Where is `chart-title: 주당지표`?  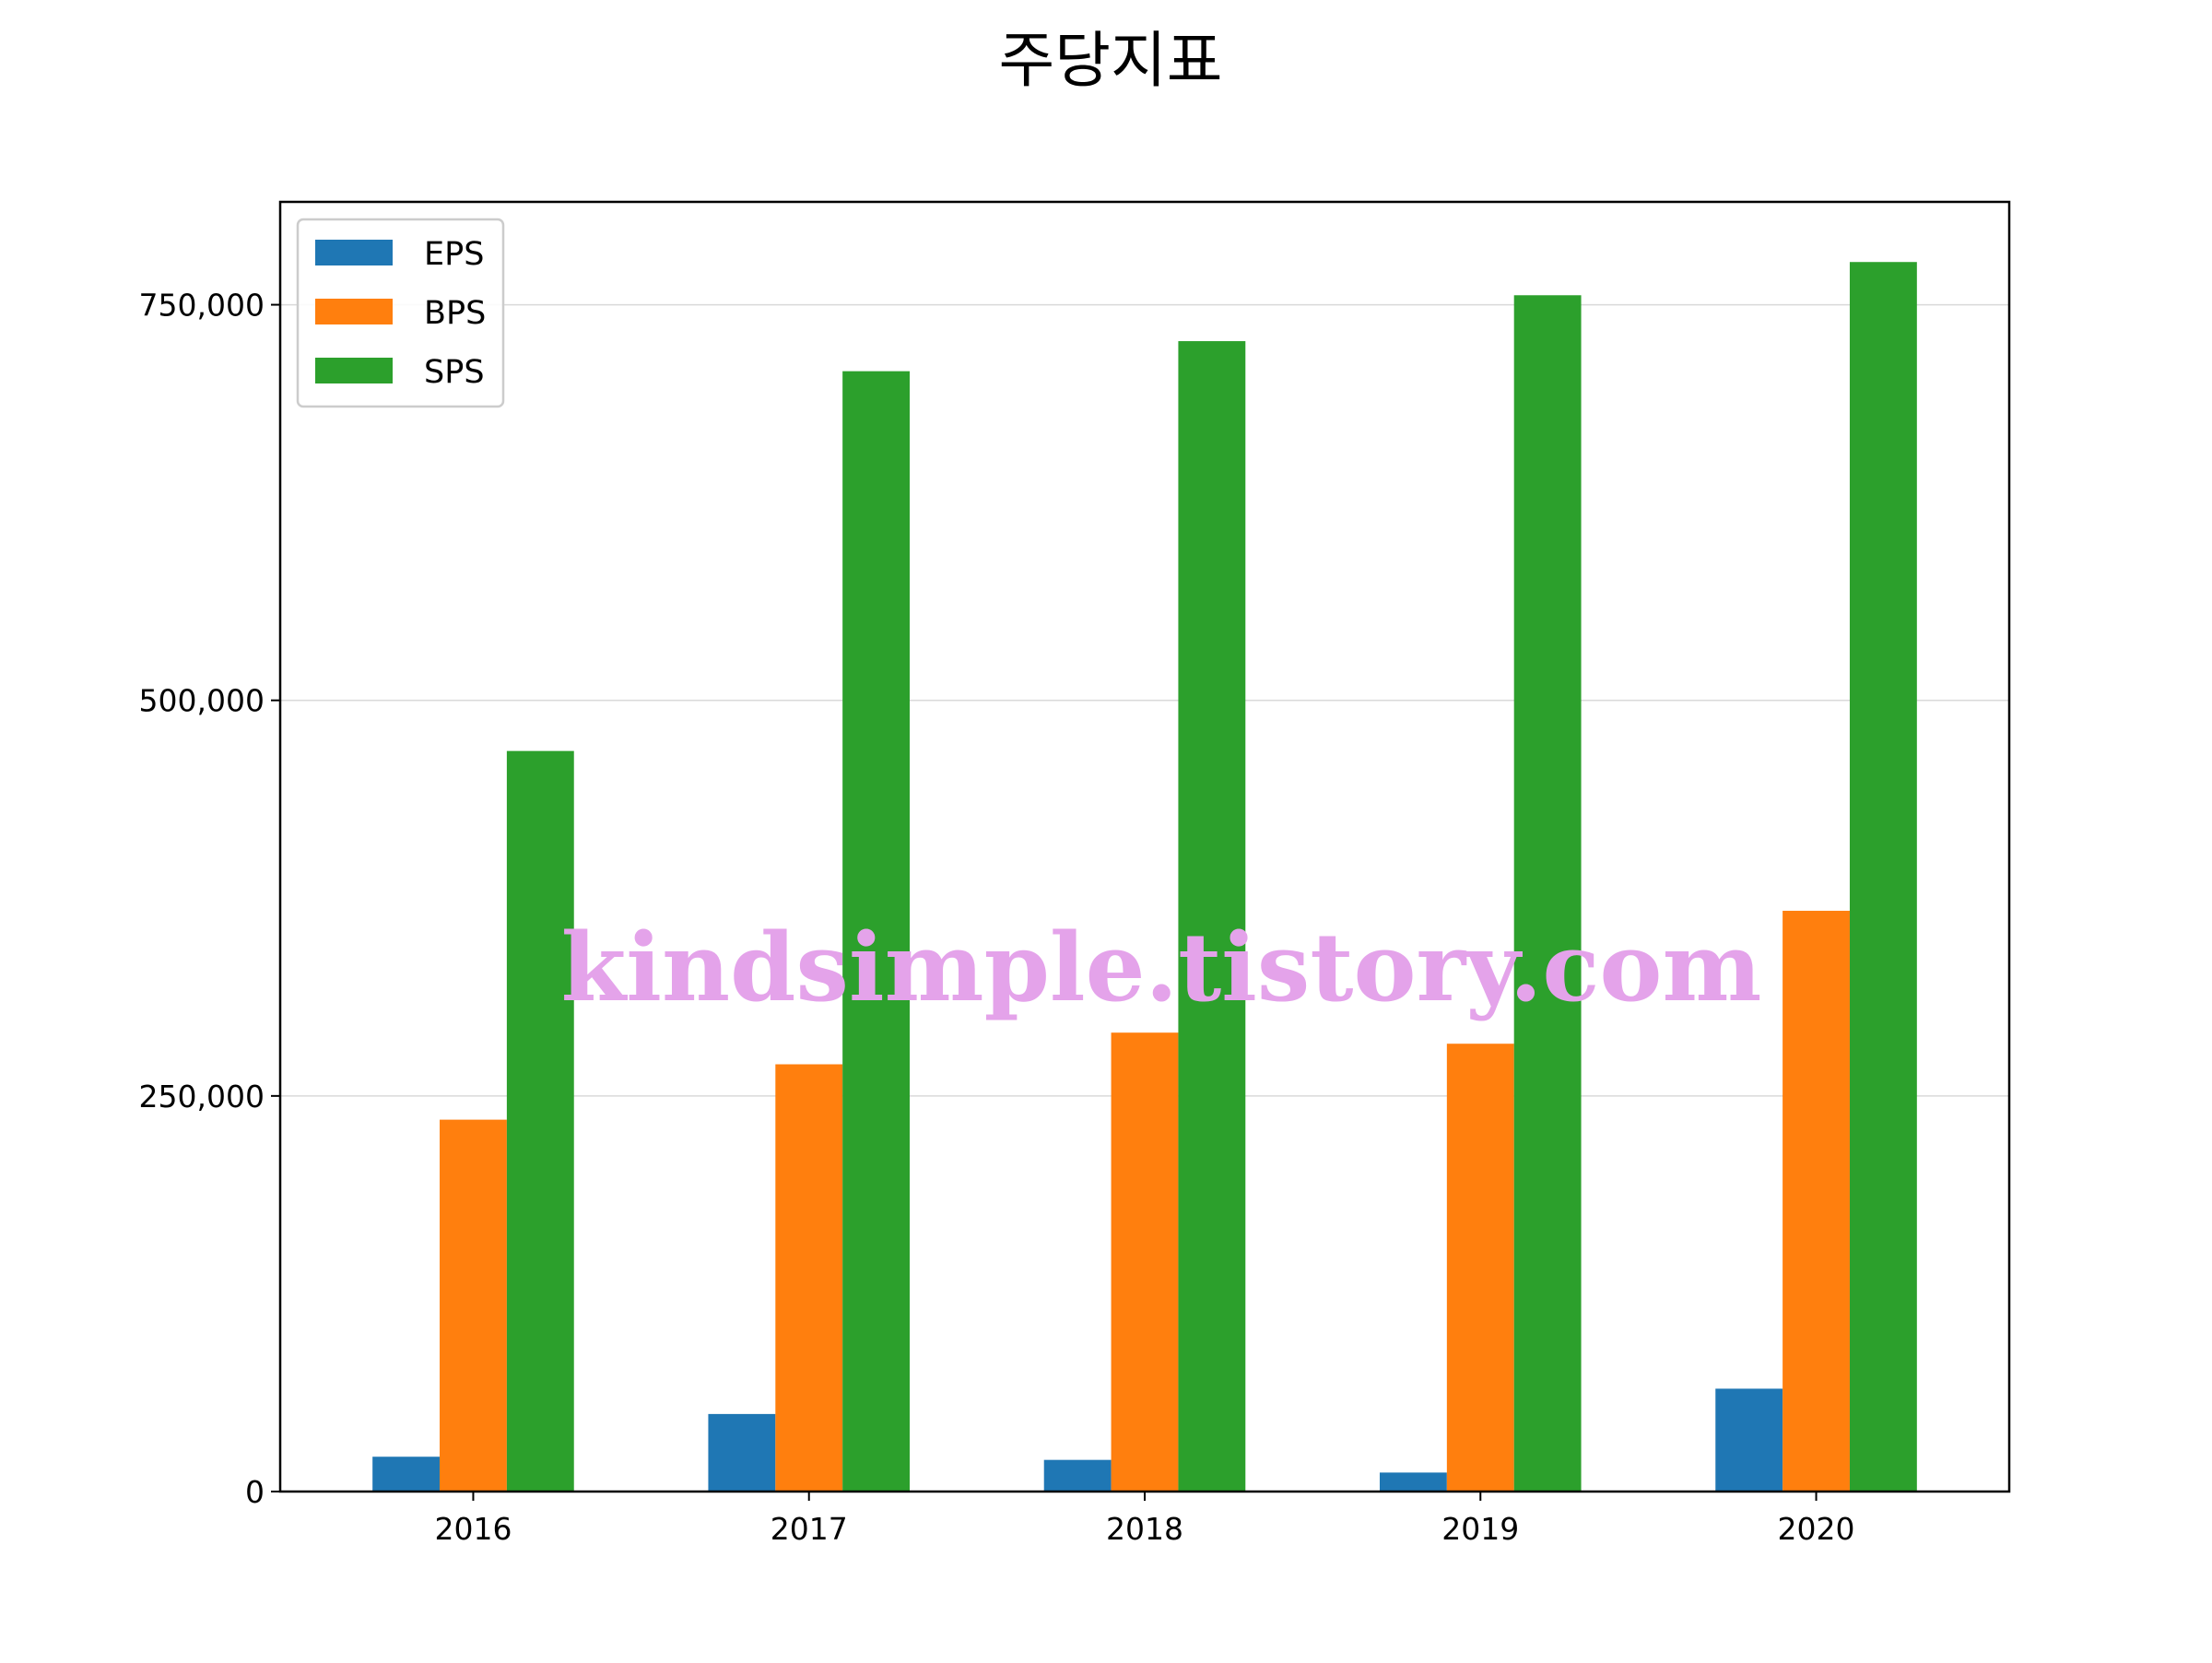 chart-title: 주당지표 is located at coordinates (1111, 60).